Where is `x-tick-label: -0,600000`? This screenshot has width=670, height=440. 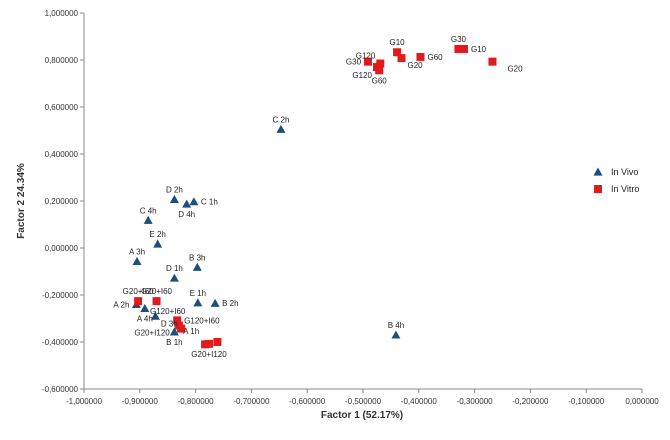 x-tick-label: -0,600000 is located at coordinates (307, 401).